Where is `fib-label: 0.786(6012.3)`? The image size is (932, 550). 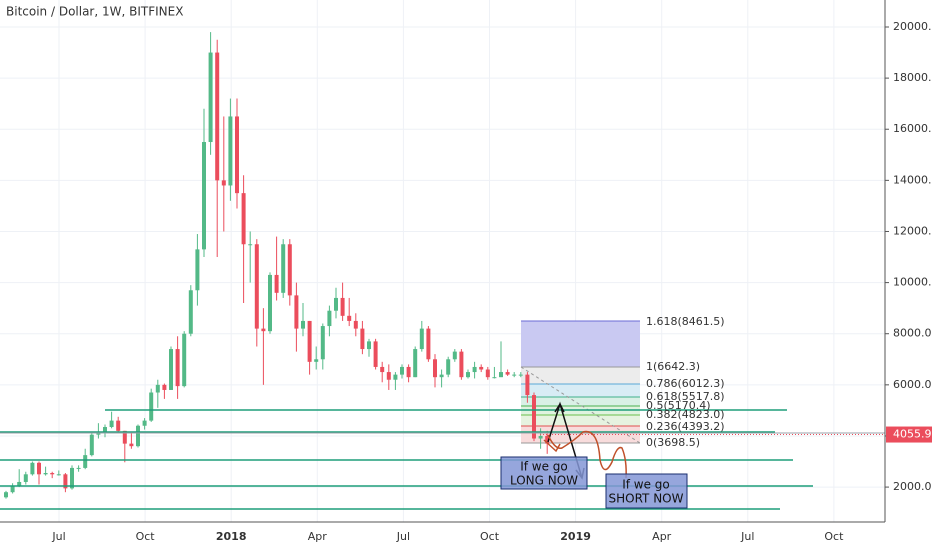
fib-label: 0.786(6012.3) is located at coordinates (685, 383).